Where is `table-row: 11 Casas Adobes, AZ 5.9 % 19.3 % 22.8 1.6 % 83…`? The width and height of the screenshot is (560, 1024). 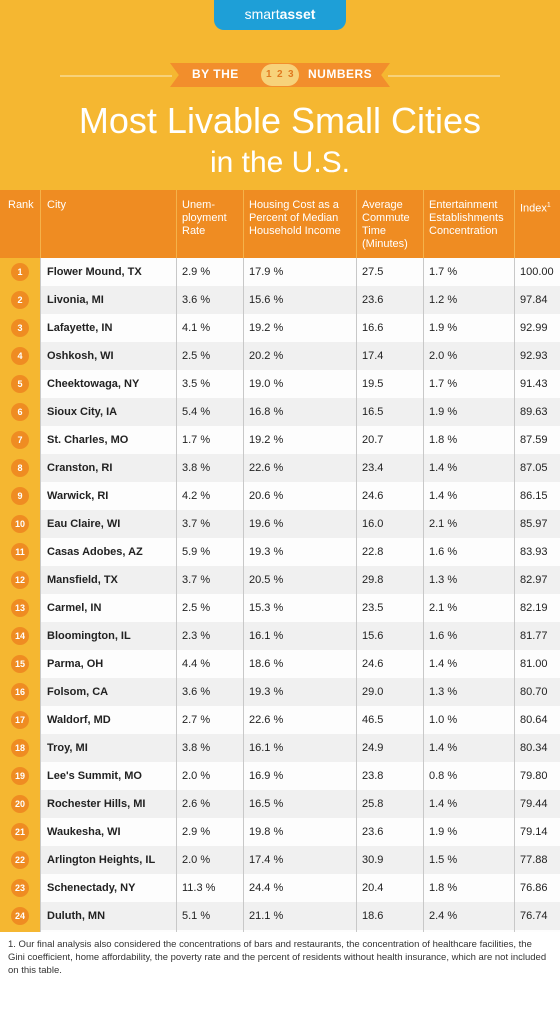
table-row: 11 Casas Adobes, AZ 5.9 % 19.3 % 22.8 1.6 % 83… is located at coordinates (280, 552).